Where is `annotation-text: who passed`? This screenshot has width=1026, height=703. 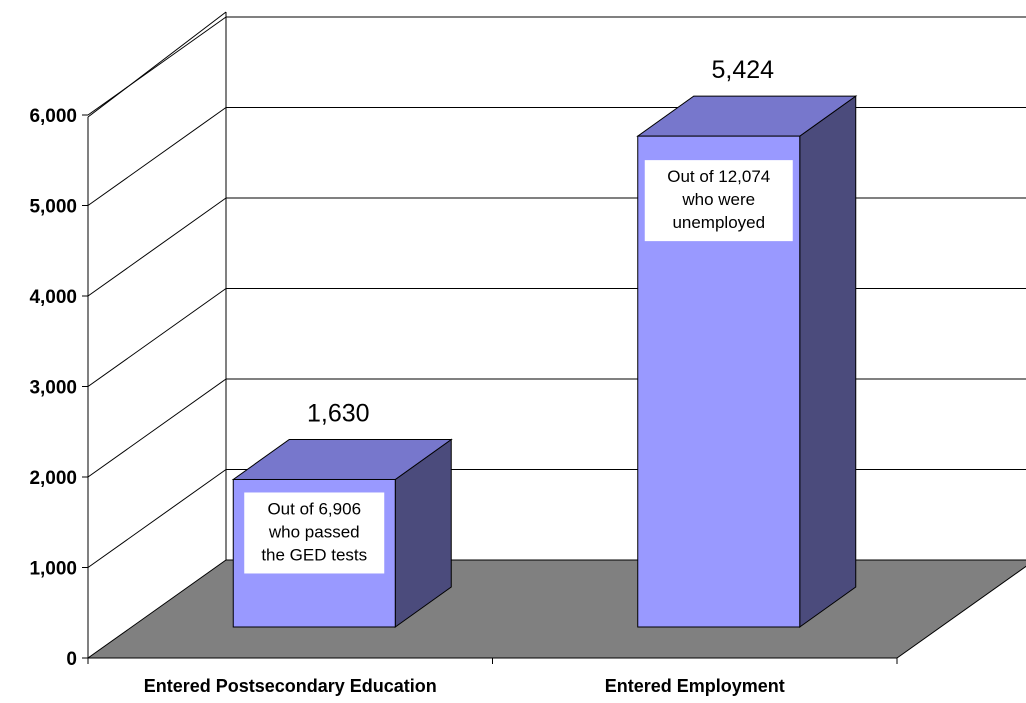
annotation-text: who passed is located at coordinates (314, 531).